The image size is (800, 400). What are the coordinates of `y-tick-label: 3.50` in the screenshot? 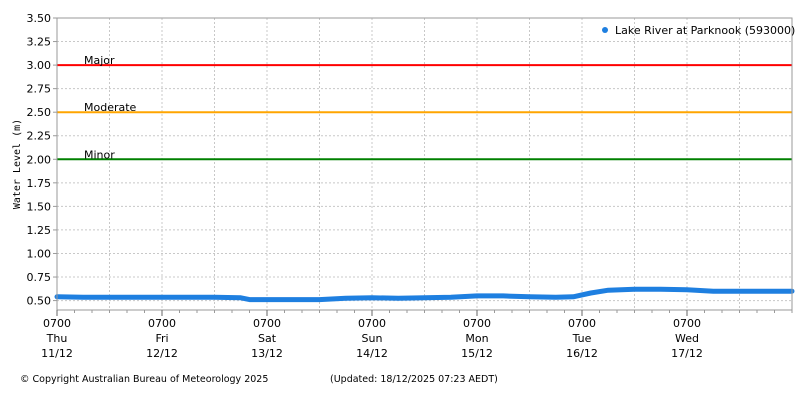 It's located at (39, 18).